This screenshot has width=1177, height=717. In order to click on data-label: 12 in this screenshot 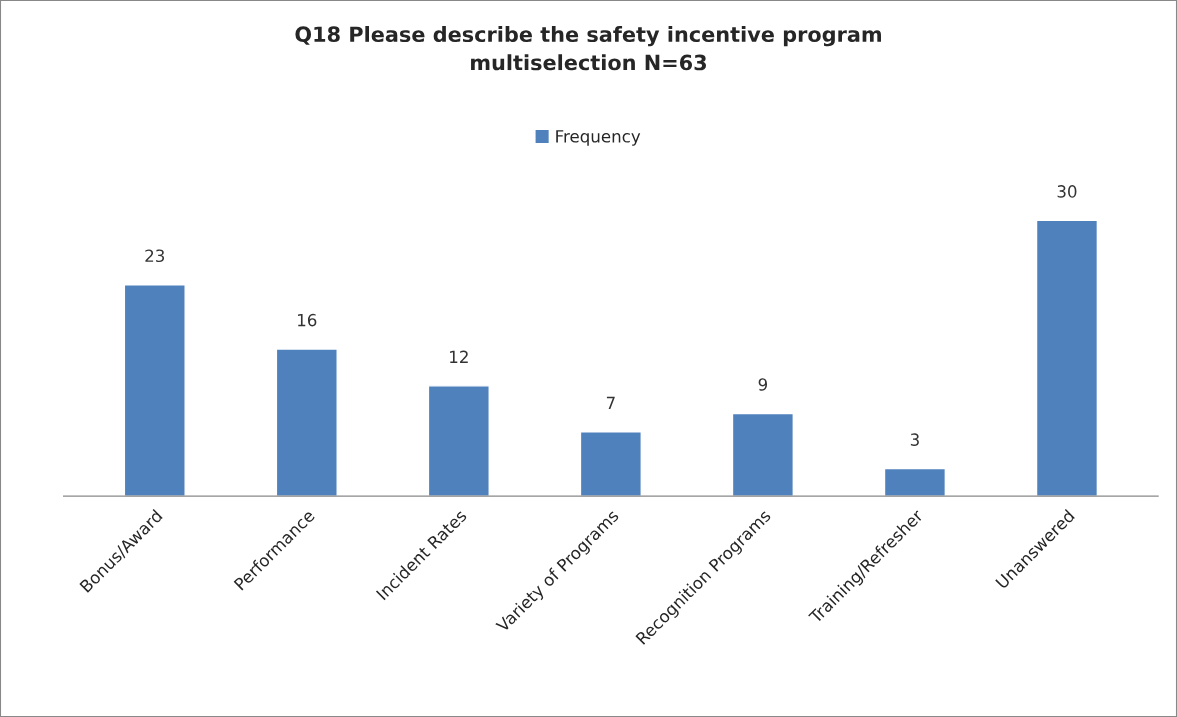, I will do `click(459, 356)`.